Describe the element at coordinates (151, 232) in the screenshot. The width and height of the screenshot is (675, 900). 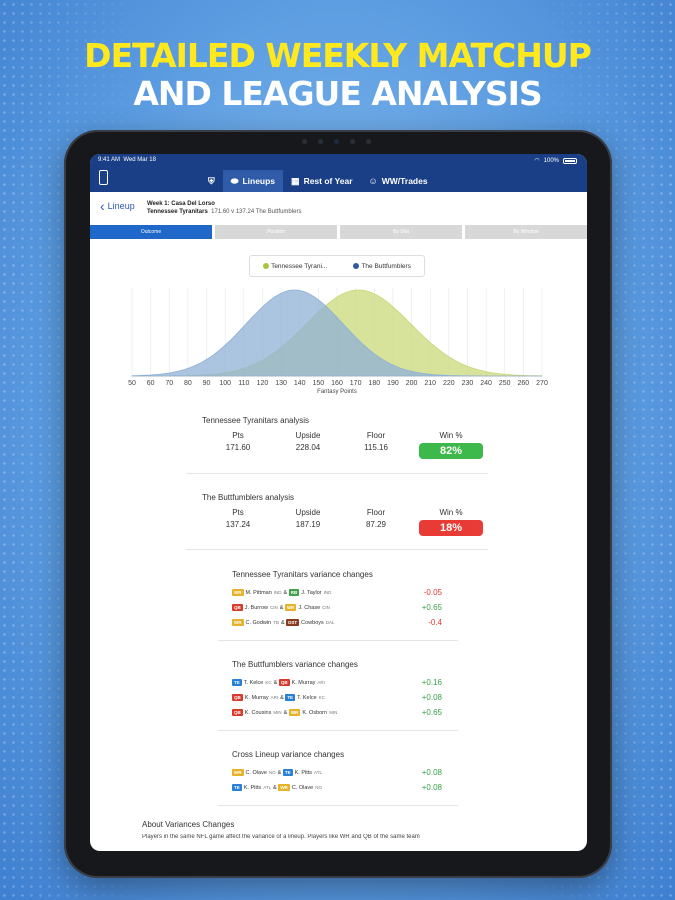
I see `segment-outcome: Outcome` at that location.